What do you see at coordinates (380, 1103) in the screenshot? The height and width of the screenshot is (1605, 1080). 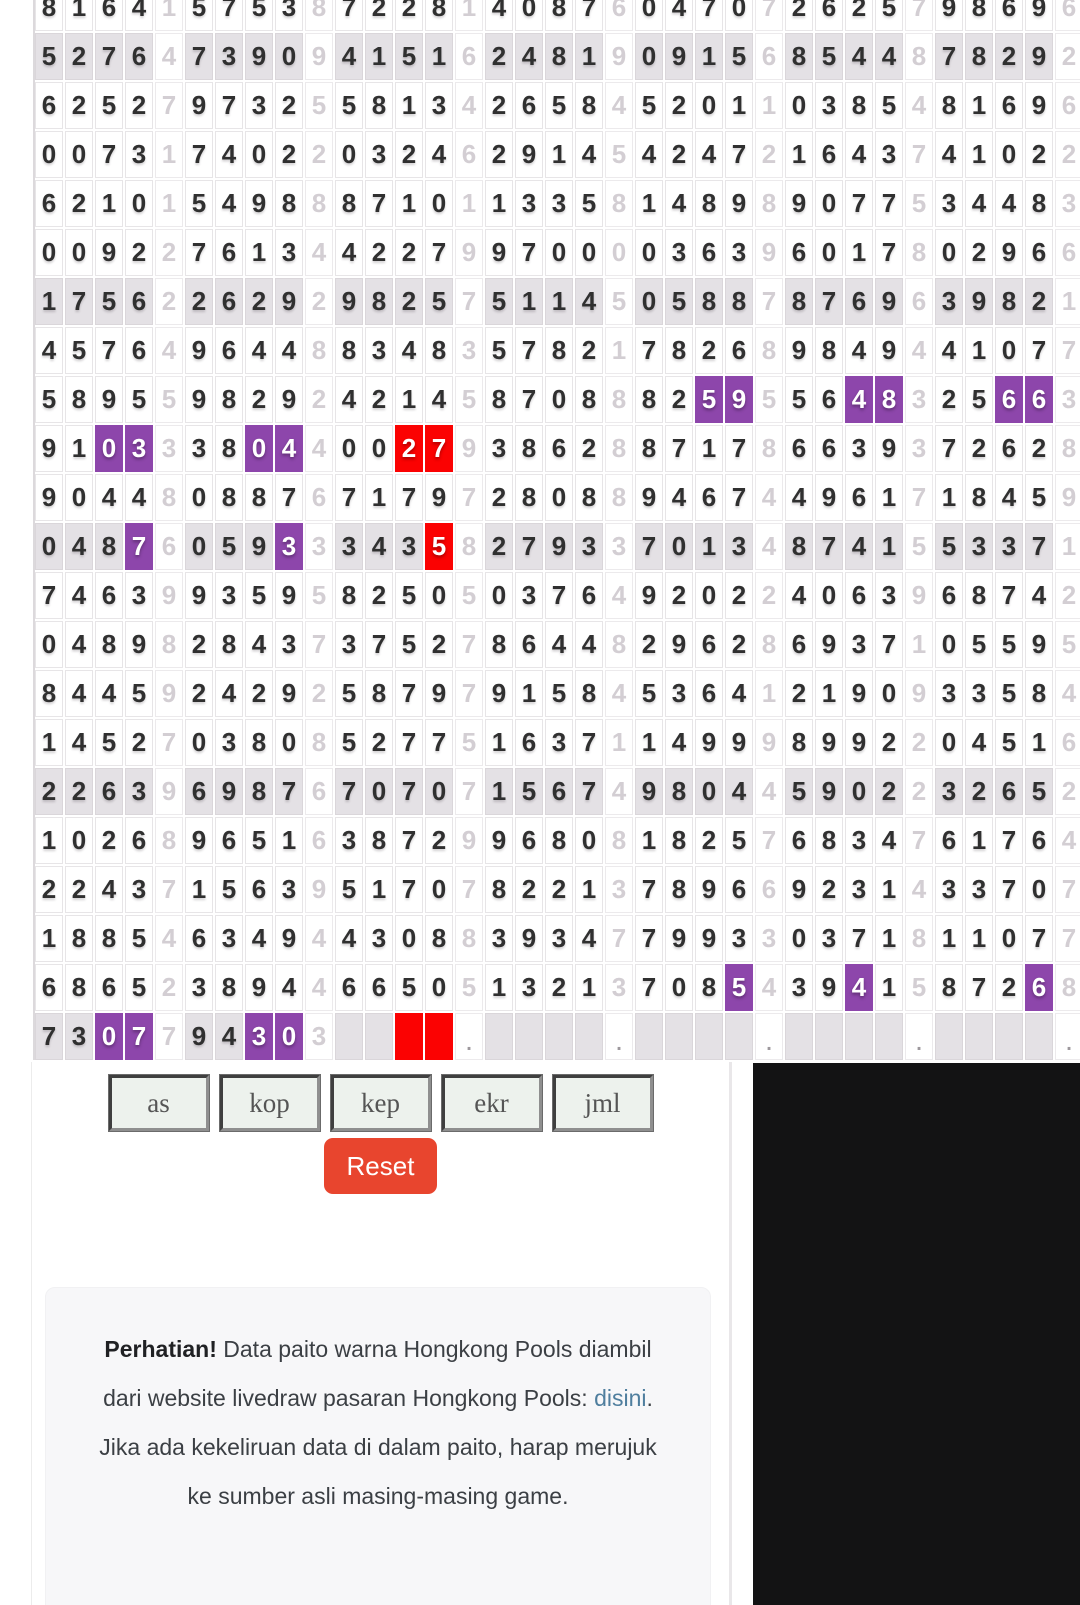 I see `filter-button-kep: kep` at bounding box center [380, 1103].